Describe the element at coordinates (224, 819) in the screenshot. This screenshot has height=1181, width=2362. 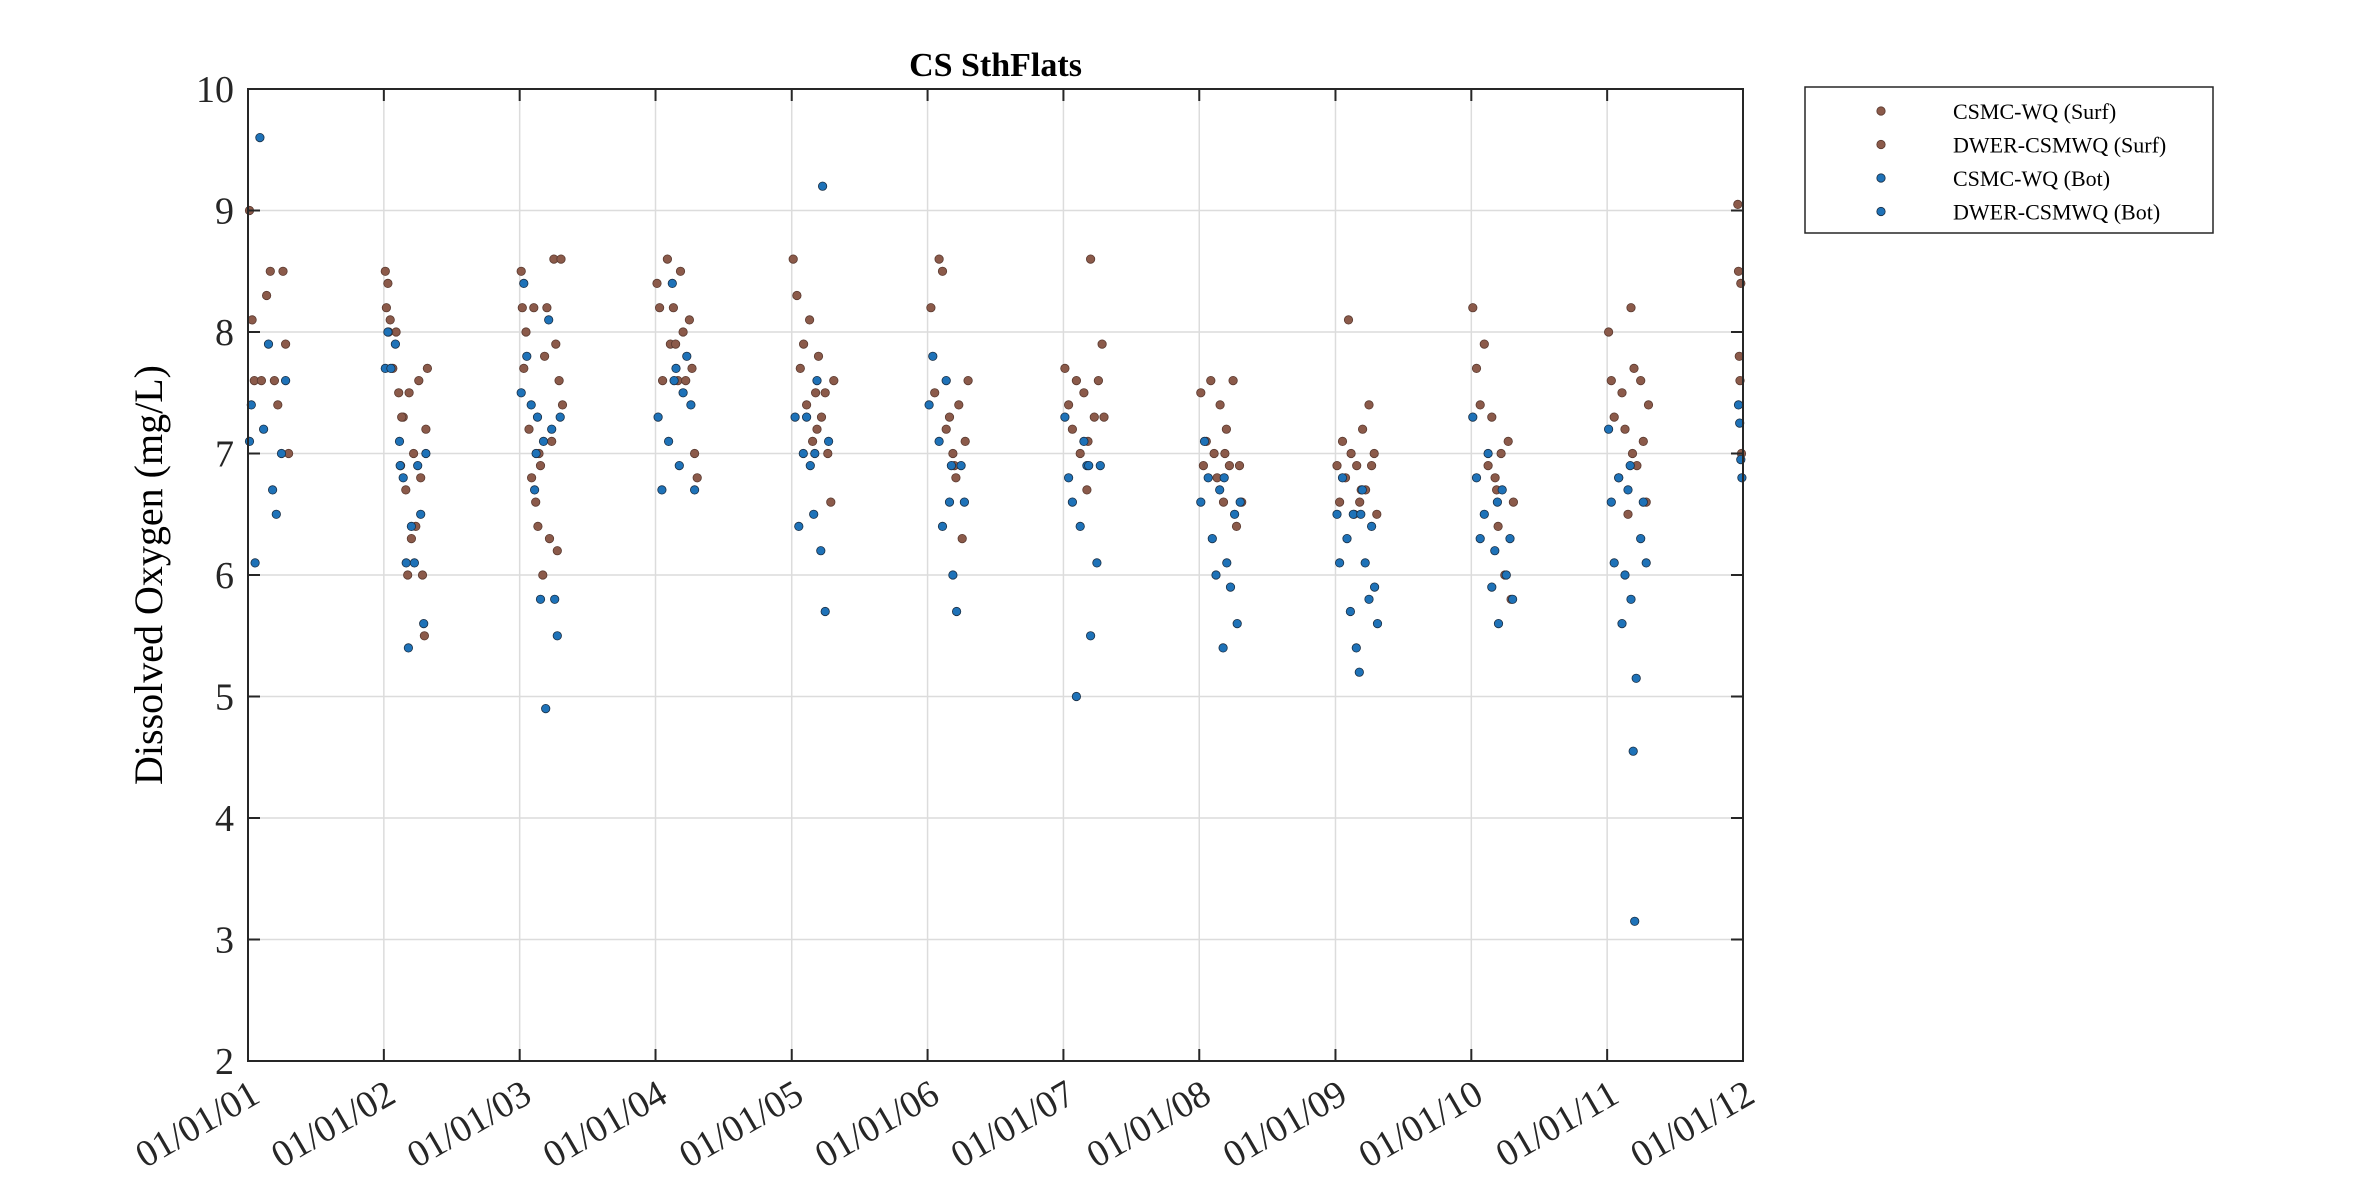
I see `y-tick-label: 4` at that location.